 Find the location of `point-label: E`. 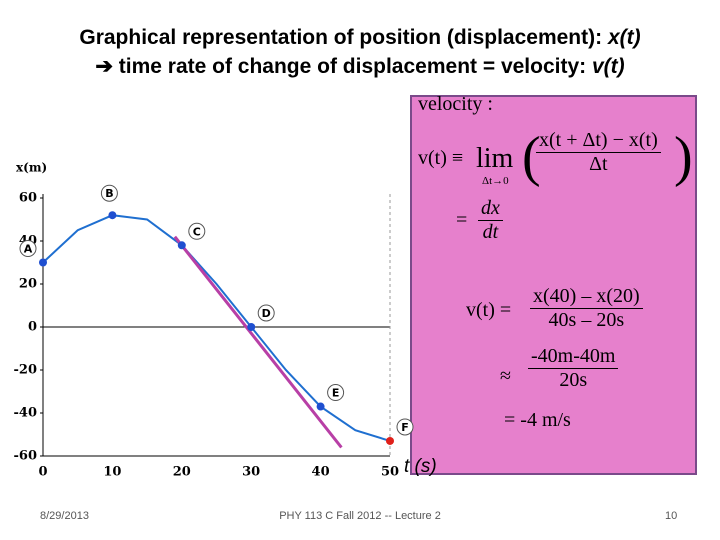

point-label: E is located at coordinates (336, 393).